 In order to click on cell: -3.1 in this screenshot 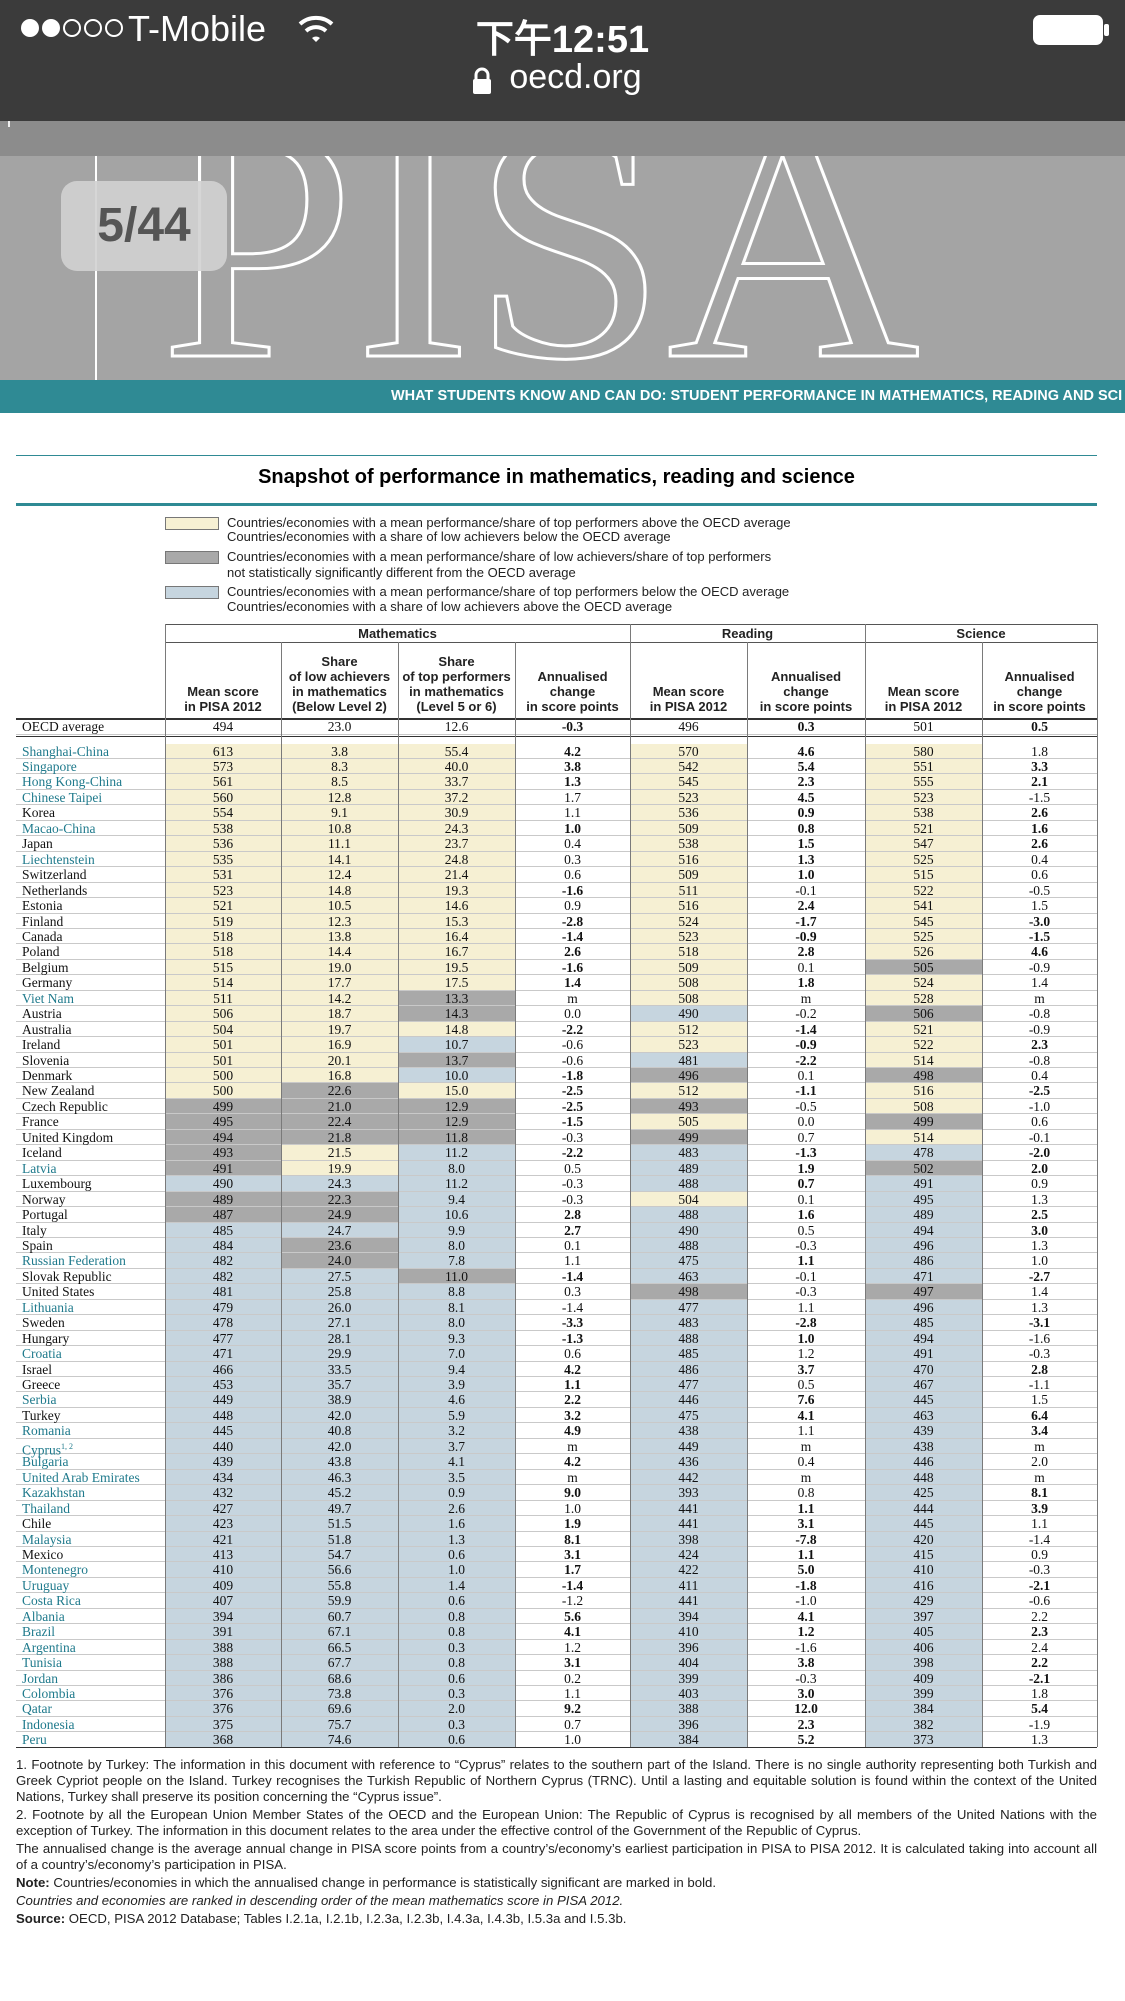, I will do `click(1039, 1323)`.